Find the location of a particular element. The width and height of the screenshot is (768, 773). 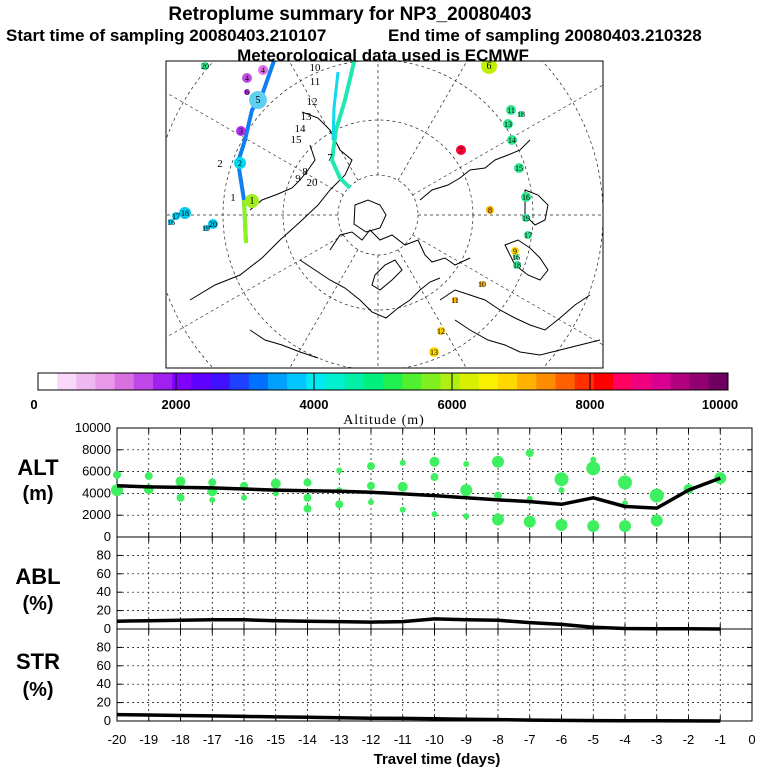

panel-1: 0 20 40 60 80 is located at coordinates (425, 586).